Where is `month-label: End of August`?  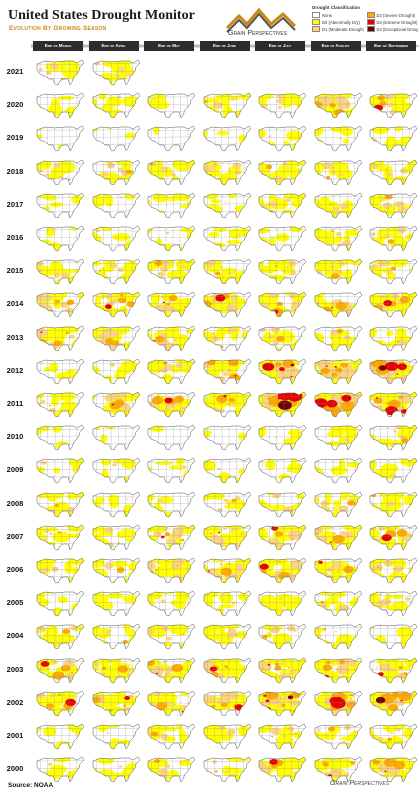 month-label: End of August is located at coordinates (335, 46).